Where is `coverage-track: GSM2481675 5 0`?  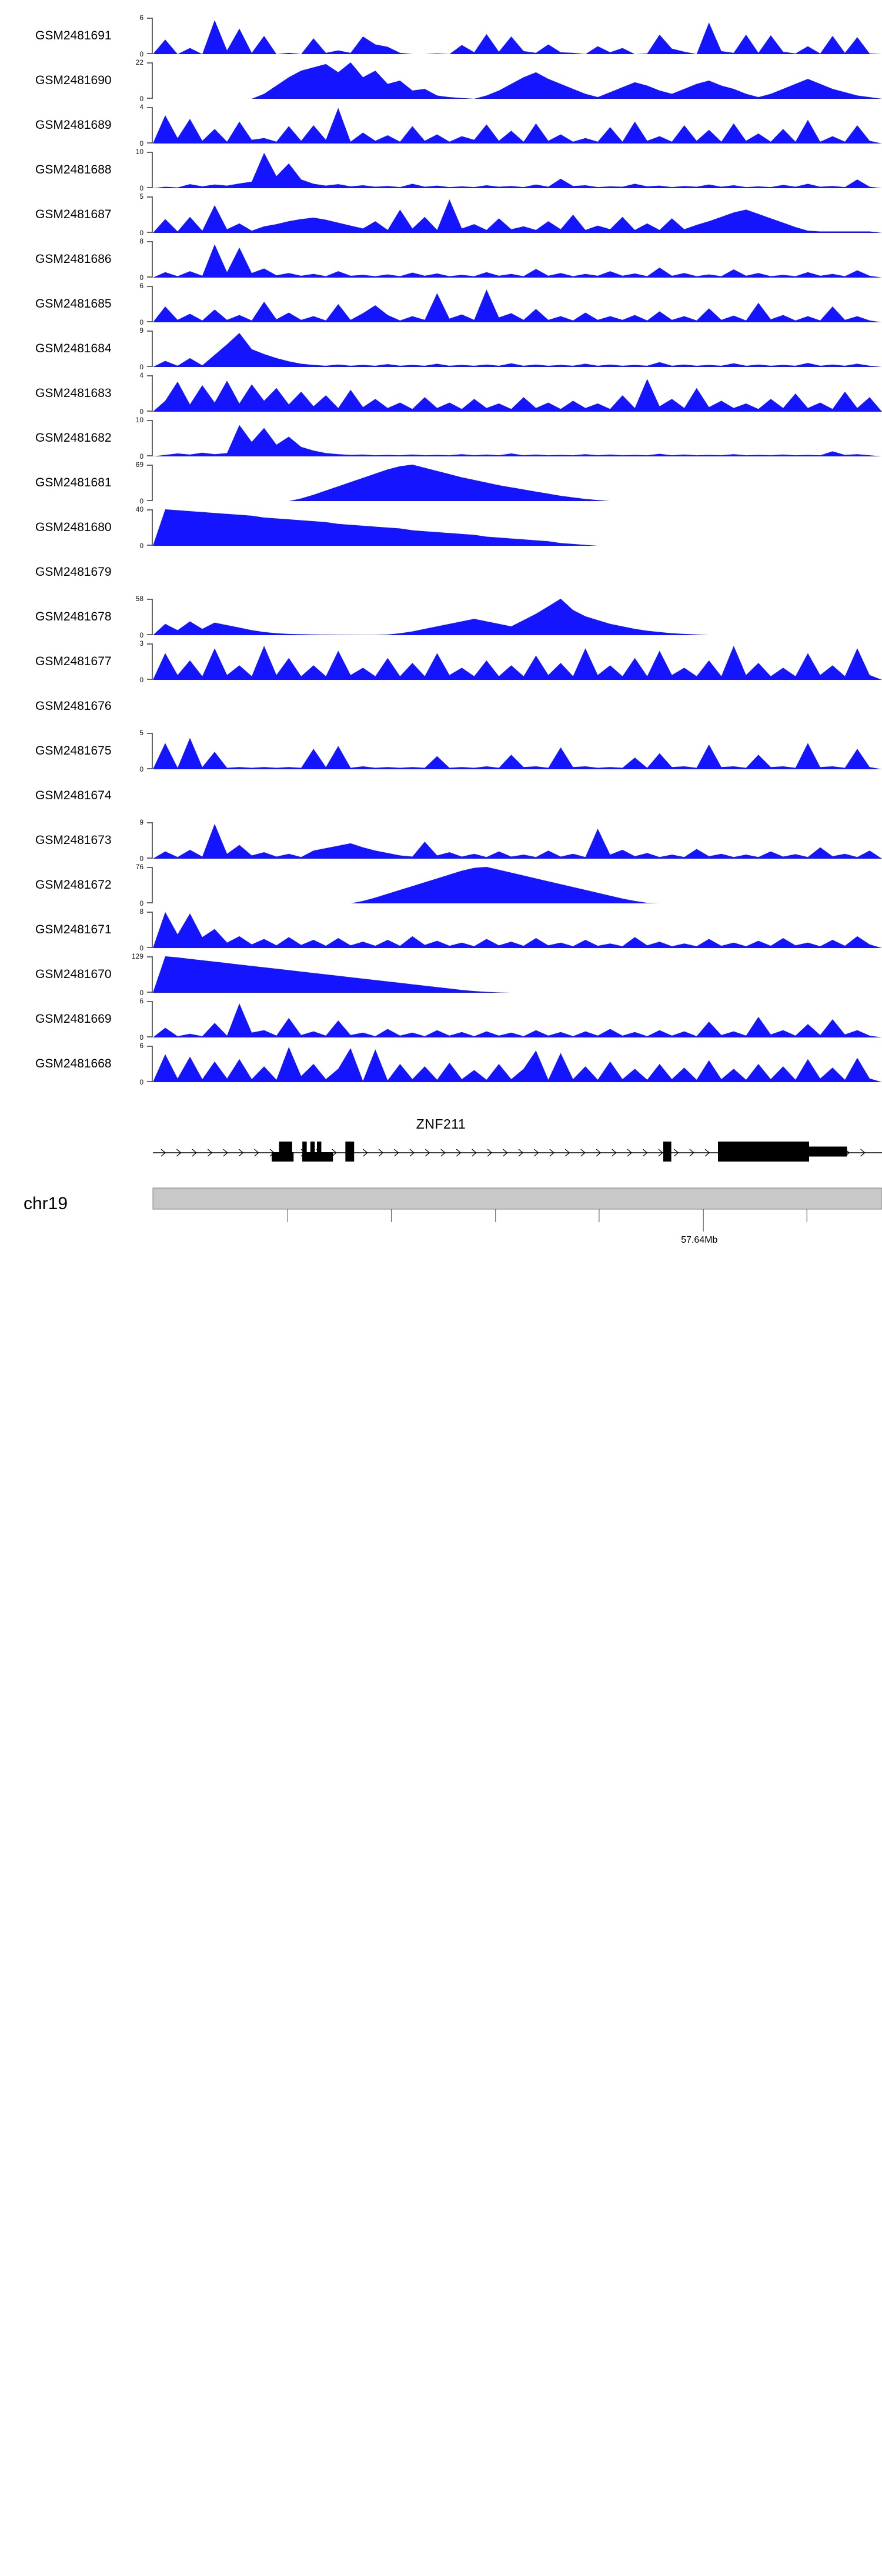
coverage-track: GSM2481675 5 0 is located at coordinates (441, 751).